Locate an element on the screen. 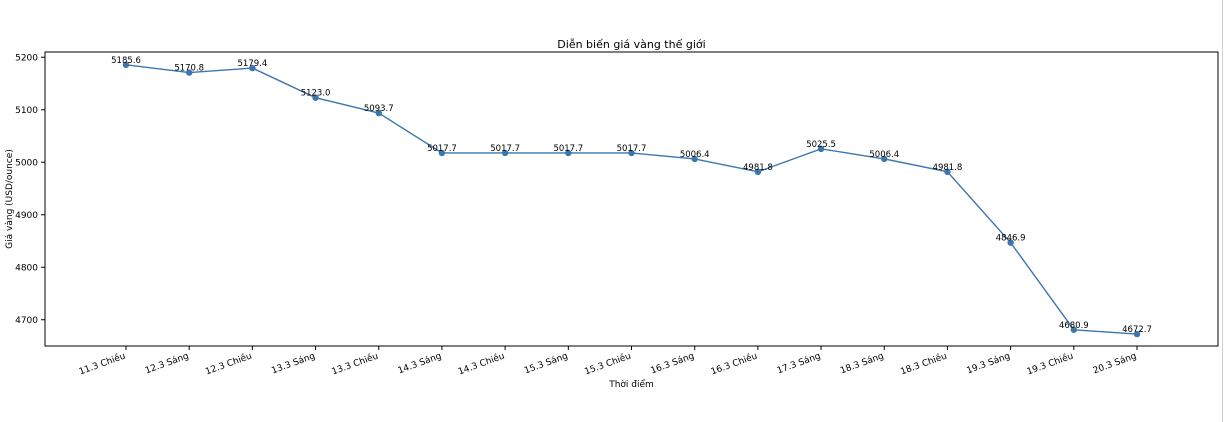 The width and height of the screenshot is (1230, 422). x-tick-label: 11.3 Chiều is located at coordinates (102, 363).